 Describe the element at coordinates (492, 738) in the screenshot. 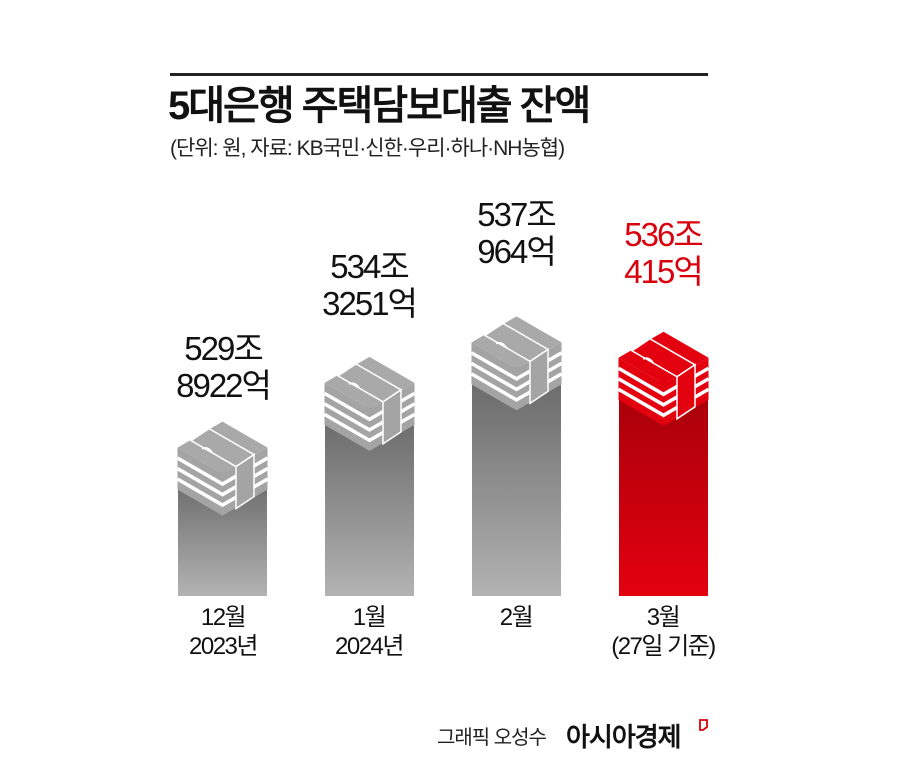

I see `graphic-credit: 그래픽 오성수` at that location.